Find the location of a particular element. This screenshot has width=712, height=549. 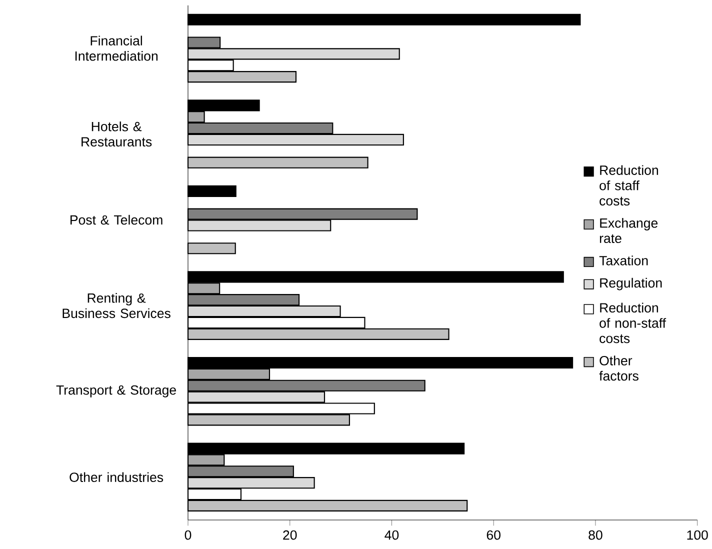

legend-label: Regulation is located at coordinates (631, 284).